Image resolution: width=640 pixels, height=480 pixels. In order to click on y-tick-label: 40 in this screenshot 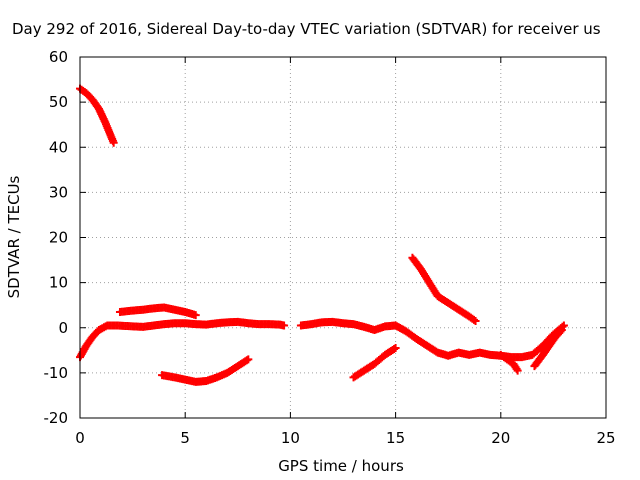, I will do `click(58, 147)`.